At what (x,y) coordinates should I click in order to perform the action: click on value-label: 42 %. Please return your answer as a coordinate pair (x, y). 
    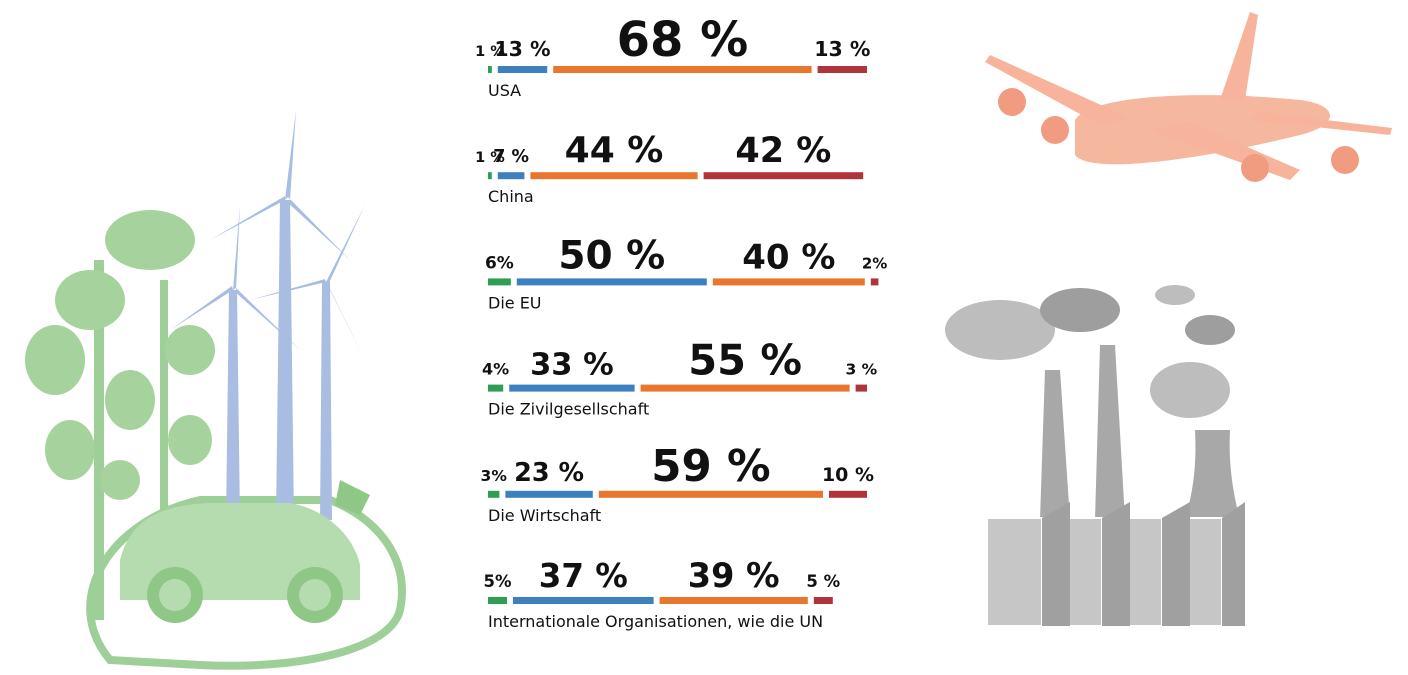
    Looking at the image, I should click on (783, 151).